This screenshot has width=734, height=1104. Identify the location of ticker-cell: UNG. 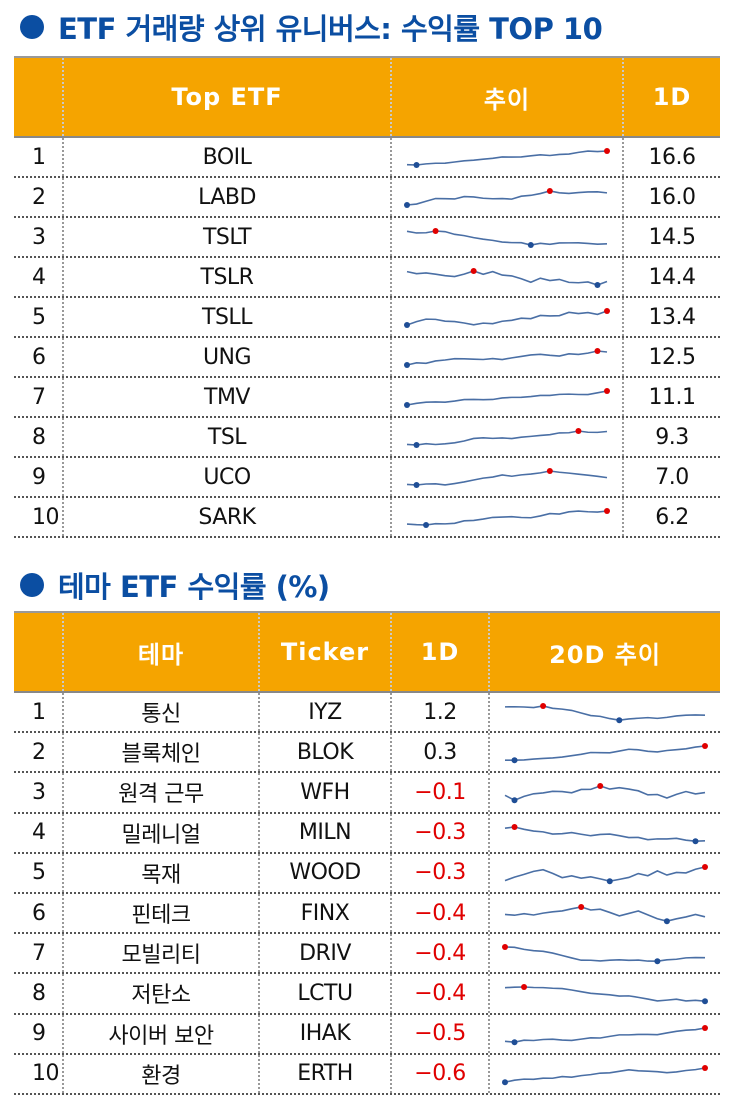
(226, 357).